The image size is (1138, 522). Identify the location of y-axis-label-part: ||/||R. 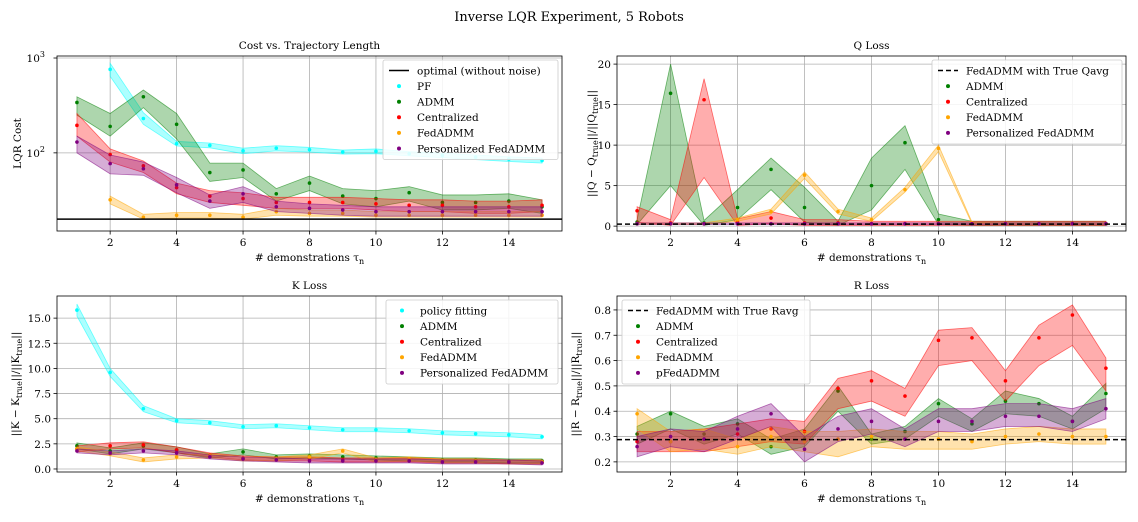
(576, 367).